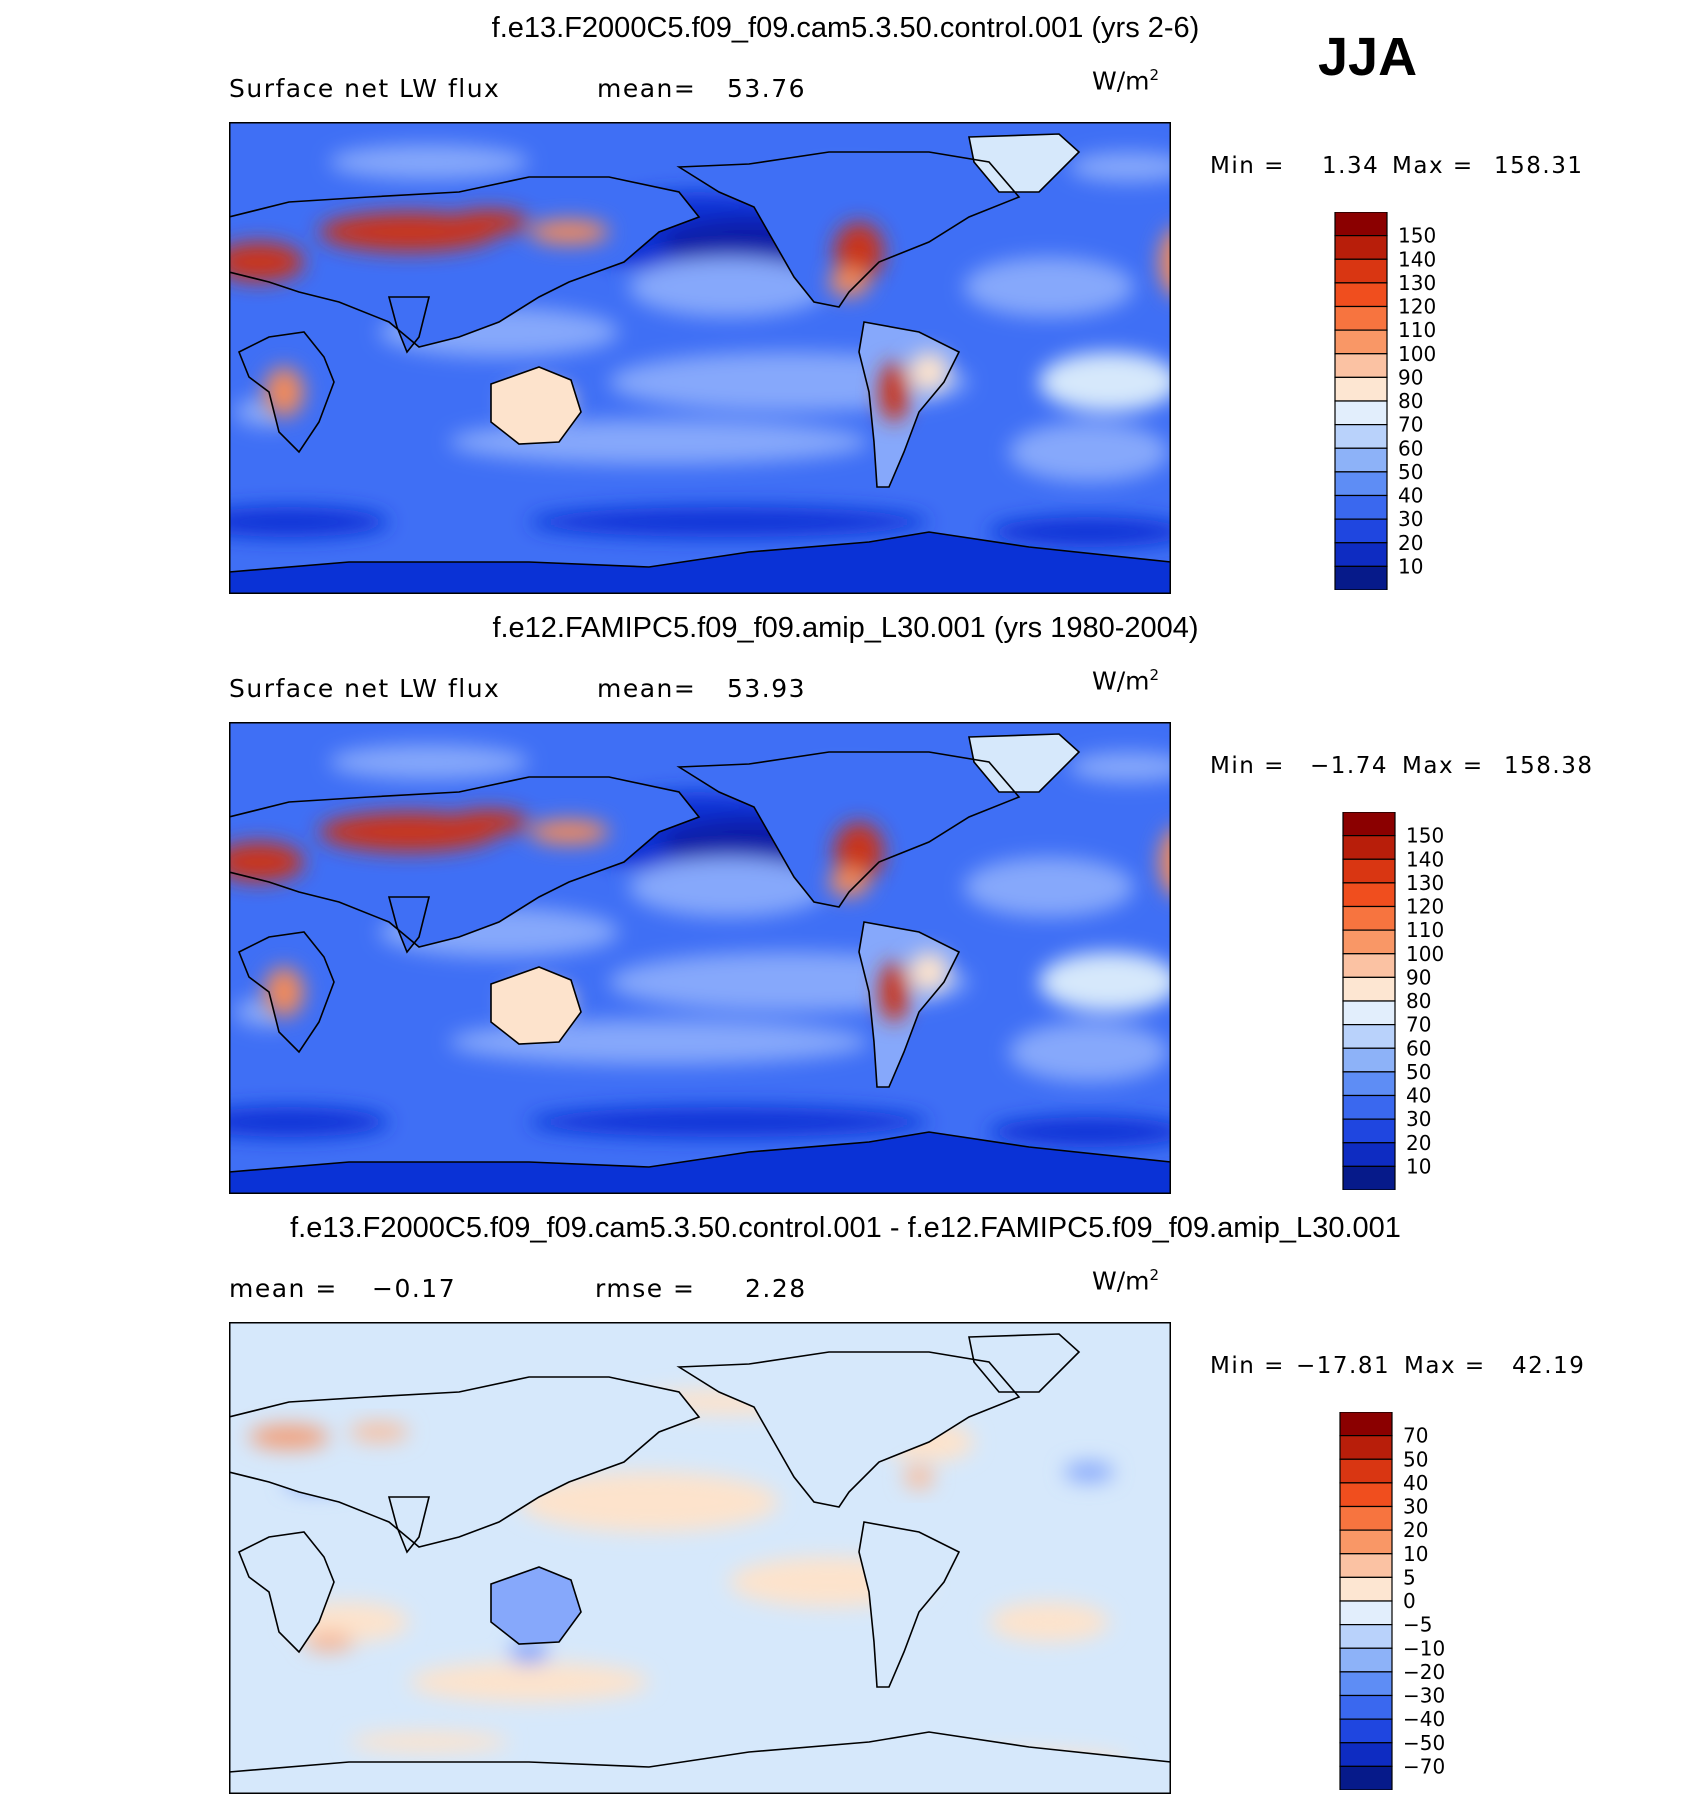 Image resolution: width=1691 pixels, height=1802 pixels. Describe the element at coordinates (1445, 1366) in the screenshot. I see `panel-3-max-label: Max =` at that location.